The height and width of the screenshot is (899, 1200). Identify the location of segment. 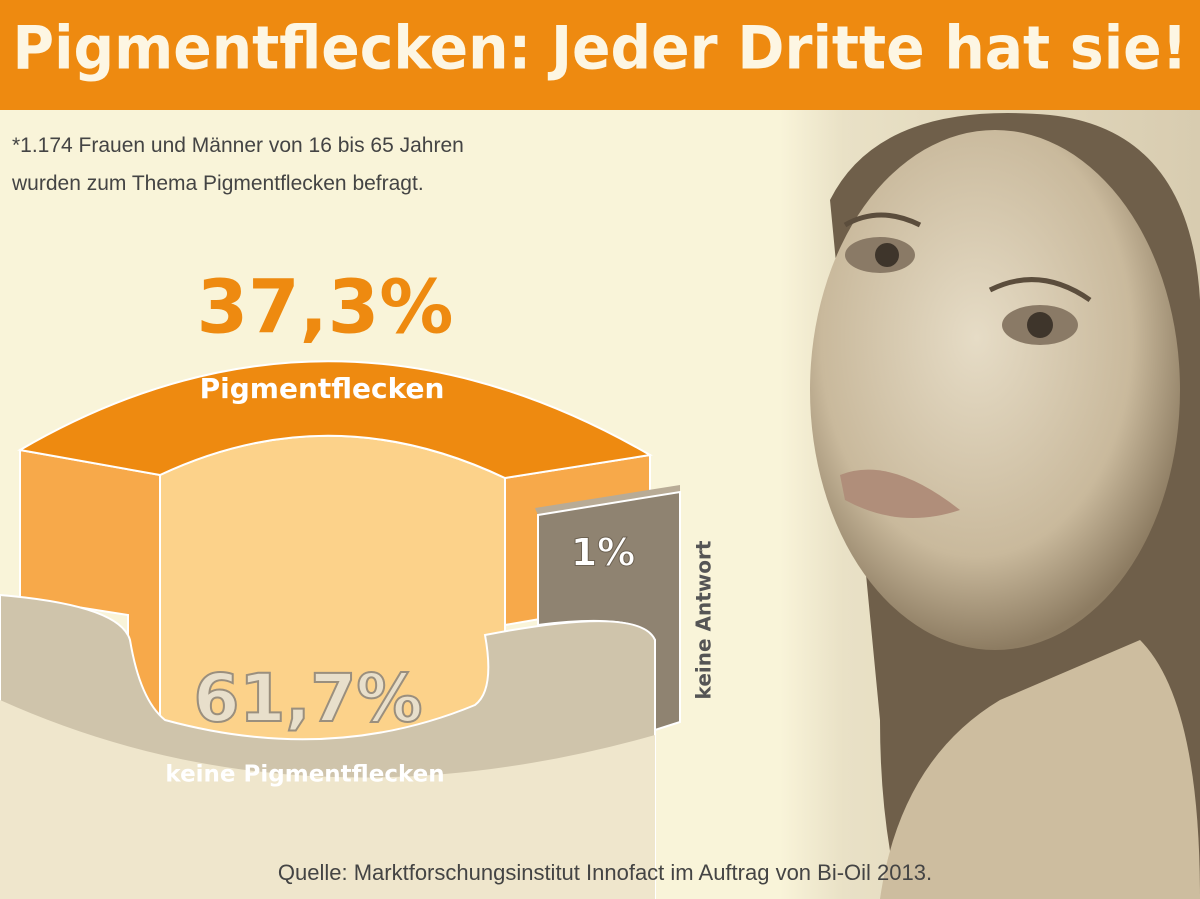
(335, 420).